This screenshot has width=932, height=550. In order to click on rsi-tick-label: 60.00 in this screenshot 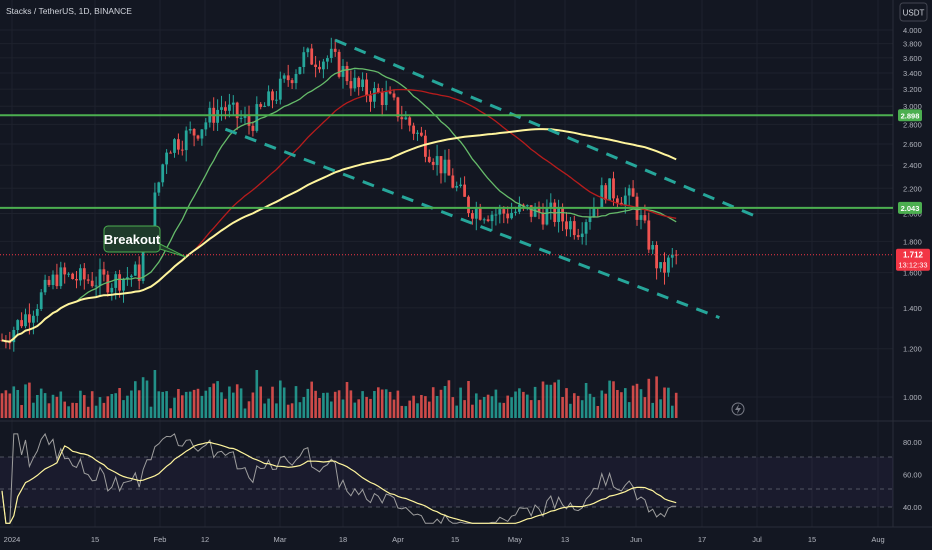, I will do `click(912, 475)`.